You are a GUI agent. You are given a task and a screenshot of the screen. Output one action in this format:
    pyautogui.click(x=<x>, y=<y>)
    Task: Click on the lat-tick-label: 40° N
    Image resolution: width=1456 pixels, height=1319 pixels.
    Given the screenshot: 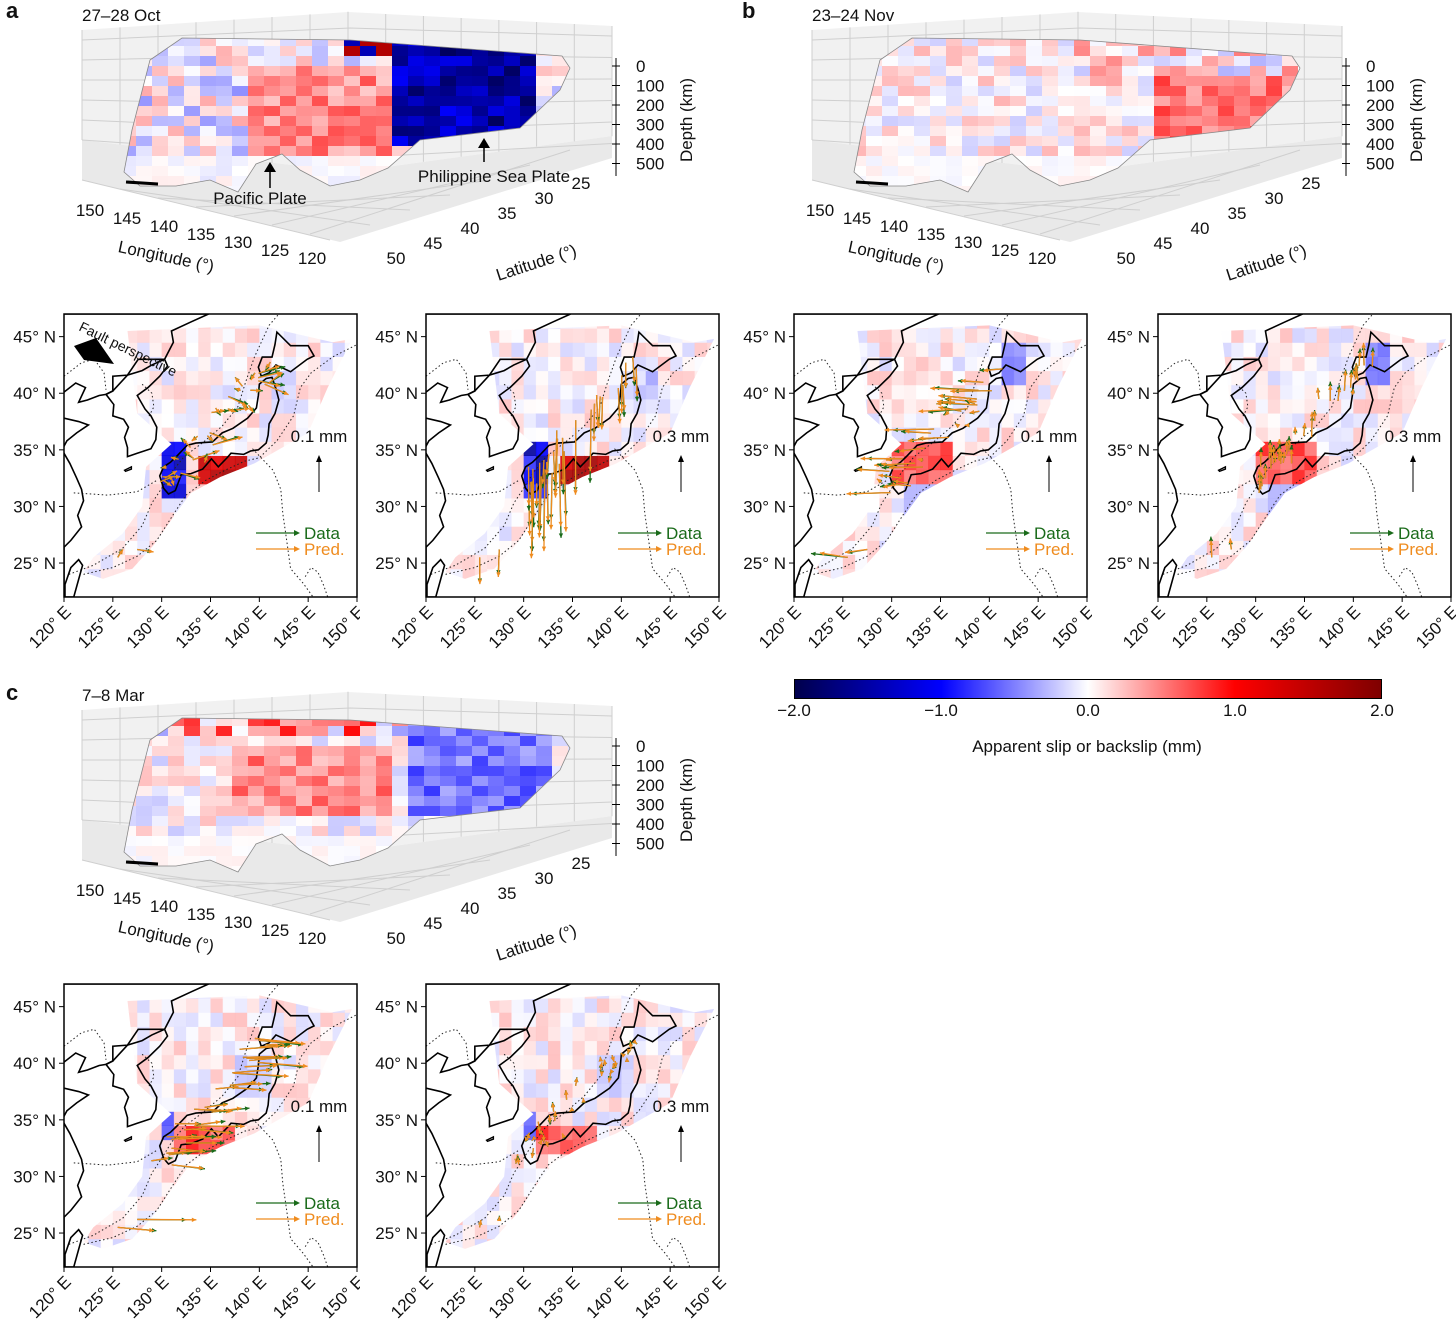 What is the action you would take?
    pyautogui.click(x=1128, y=393)
    